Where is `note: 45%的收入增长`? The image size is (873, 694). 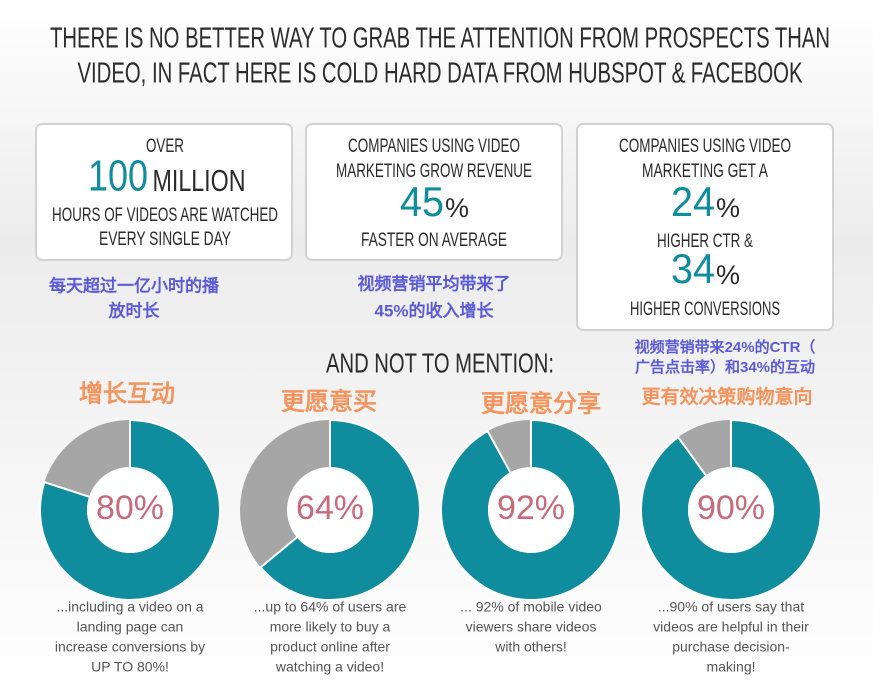
note: 45%的收入增长 is located at coordinates (434, 310).